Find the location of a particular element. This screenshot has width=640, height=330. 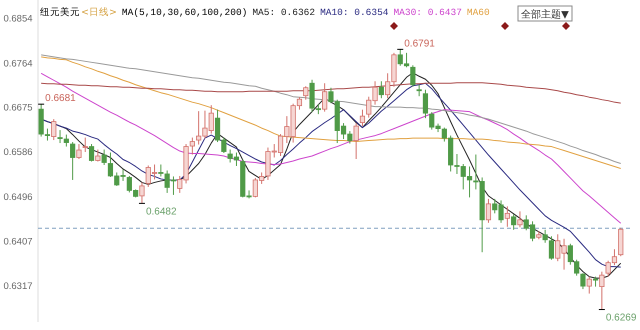

y-tick-label: 0.6407 is located at coordinates (18, 242).